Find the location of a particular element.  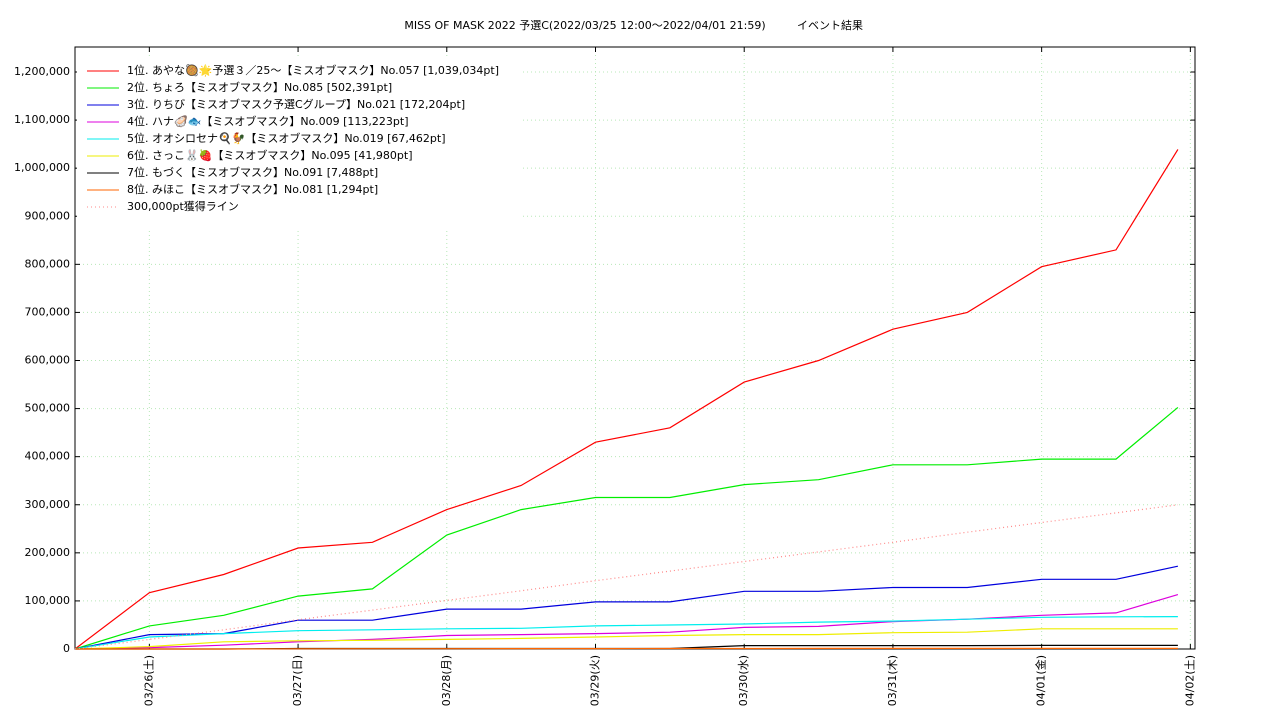

y-tick-label: 600,000 is located at coordinates (48, 360).